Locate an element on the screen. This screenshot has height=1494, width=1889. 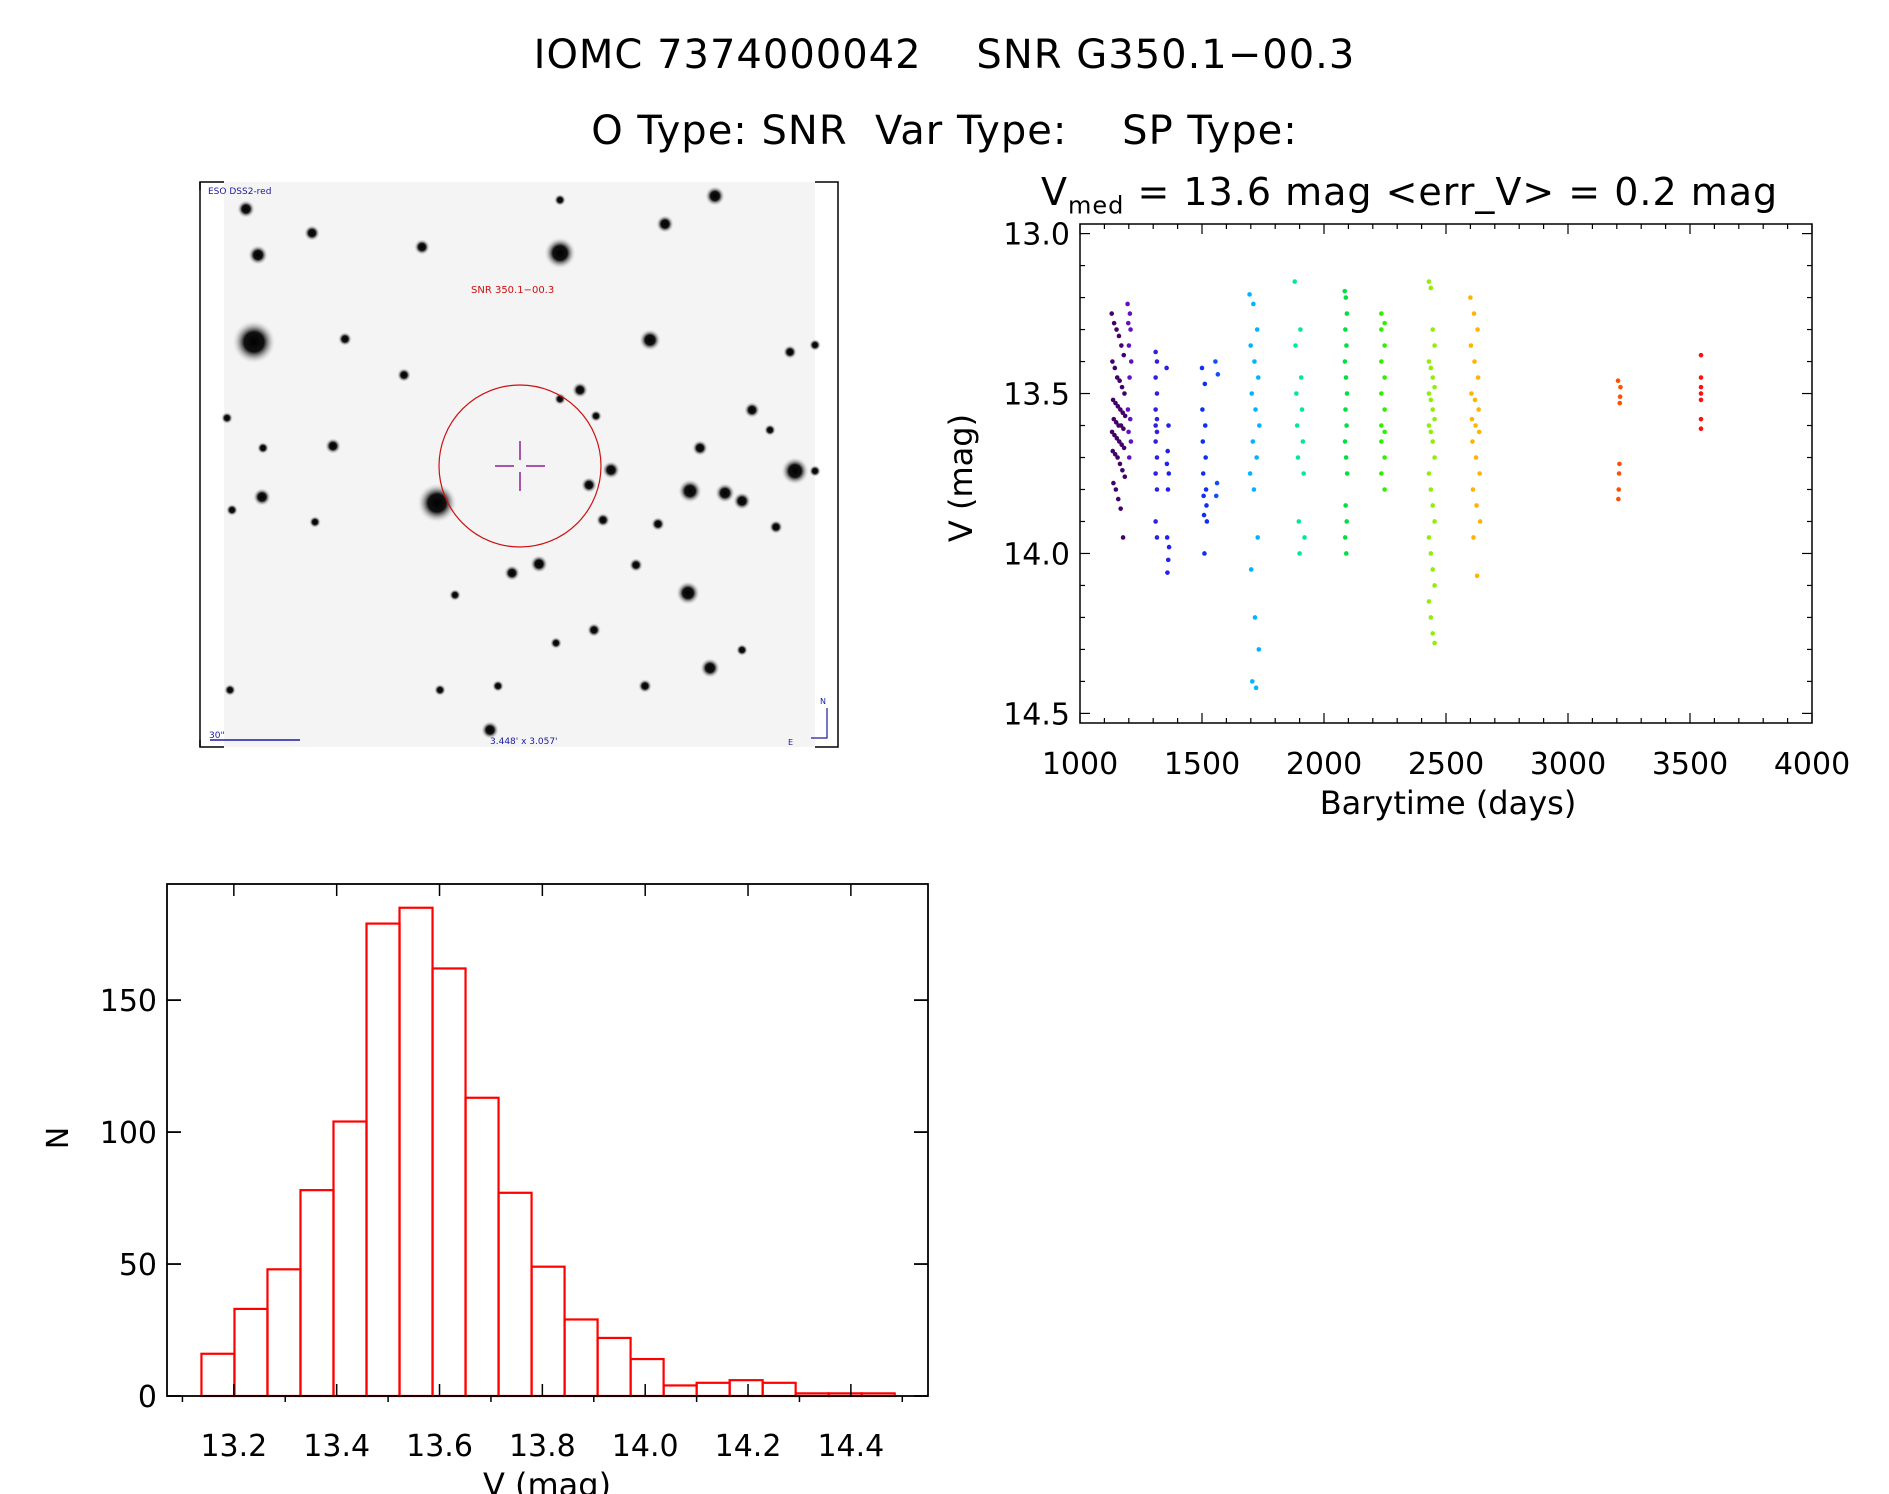
hist-y-tick-label: 100 is located at coordinates (128, 1133).